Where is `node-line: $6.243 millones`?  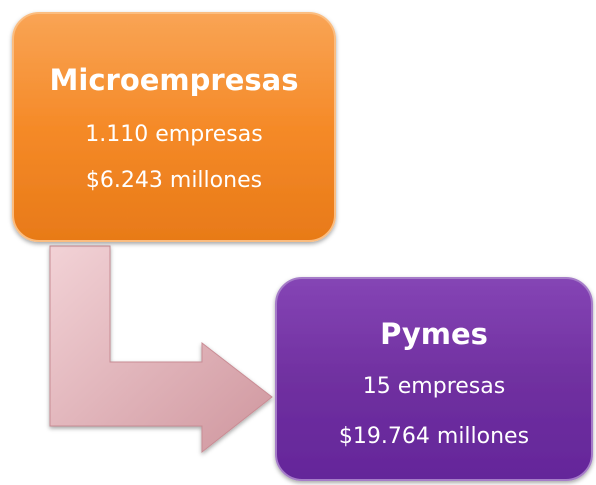 node-line: $6.243 millones is located at coordinates (174, 180).